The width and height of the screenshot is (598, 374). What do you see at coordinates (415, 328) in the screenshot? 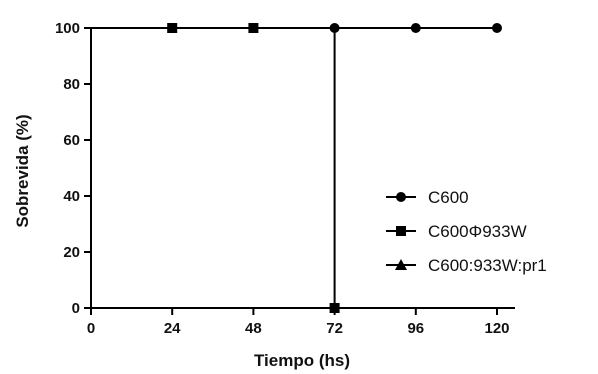
I see `x-tick-label: 96` at bounding box center [415, 328].